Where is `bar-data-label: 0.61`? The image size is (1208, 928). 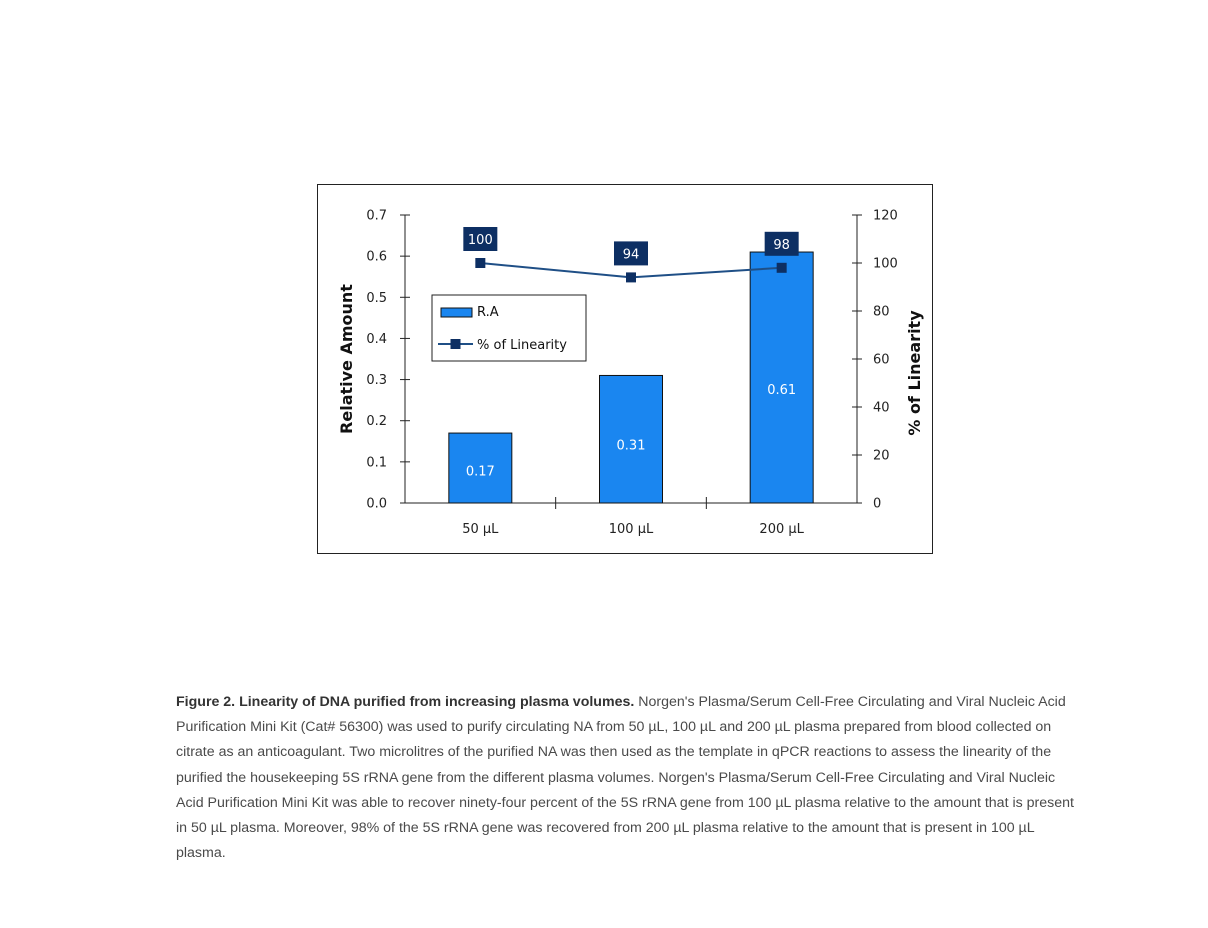 bar-data-label: 0.61 is located at coordinates (781, 390).